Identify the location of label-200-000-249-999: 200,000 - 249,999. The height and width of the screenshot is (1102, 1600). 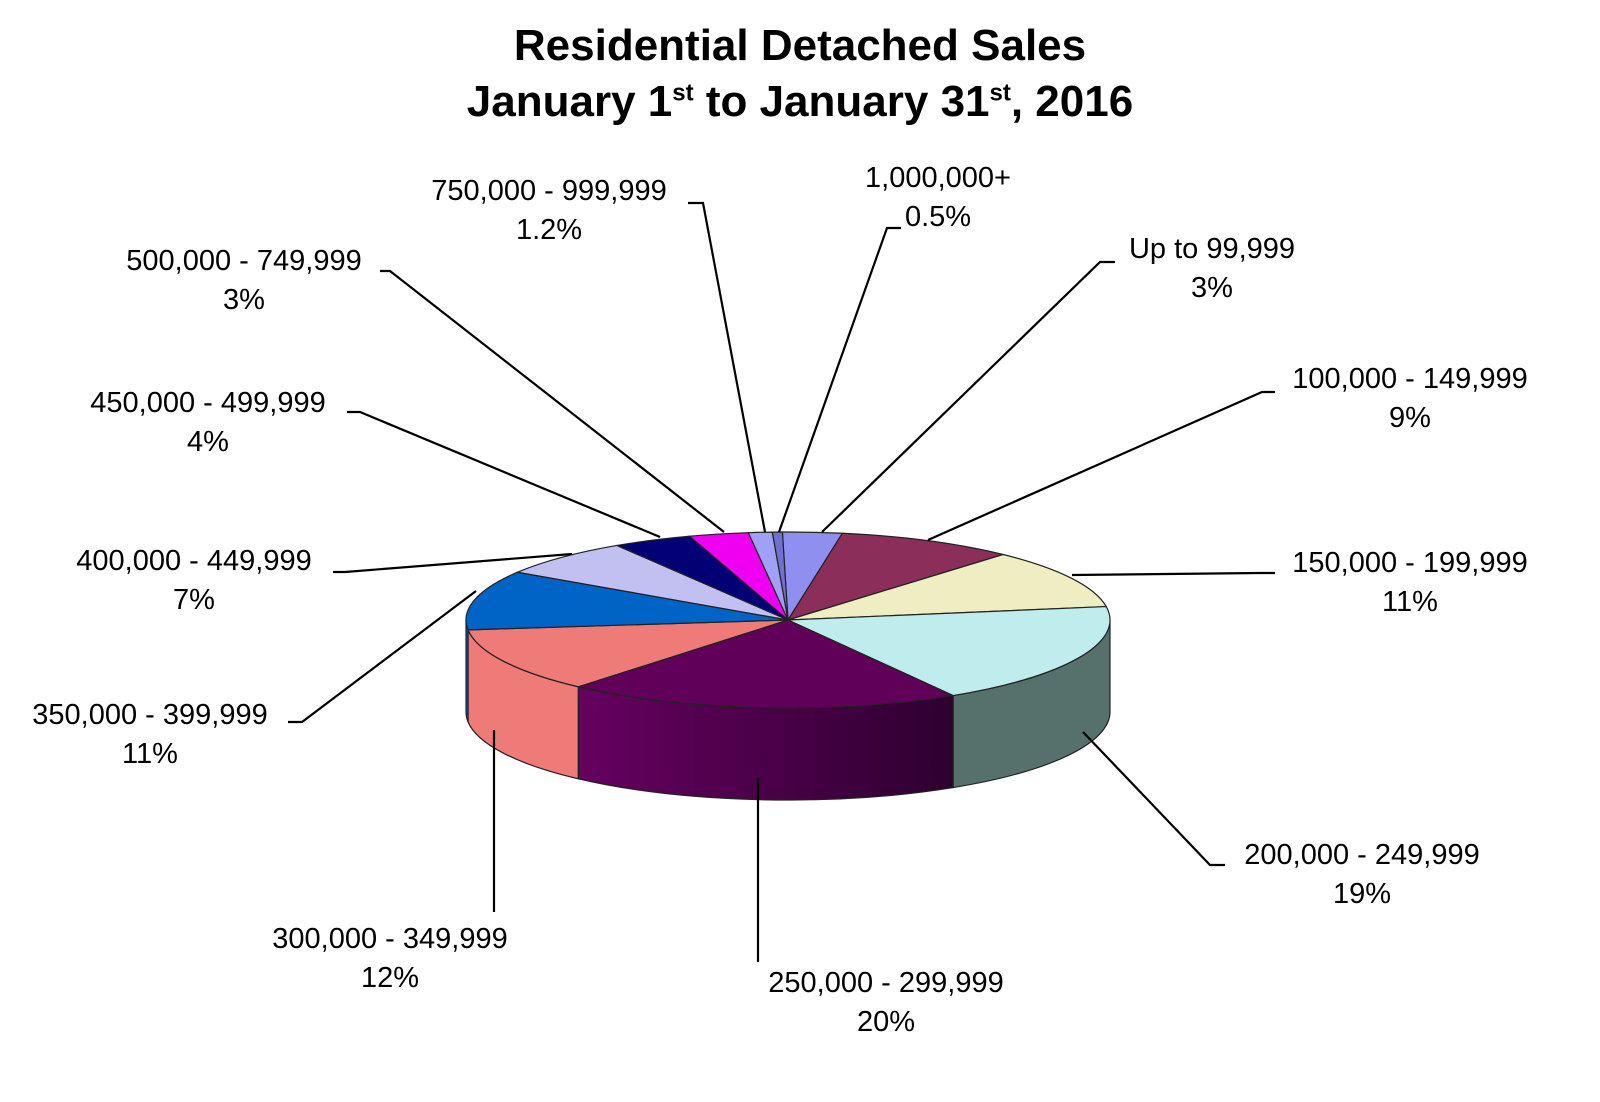
(1361, 855).